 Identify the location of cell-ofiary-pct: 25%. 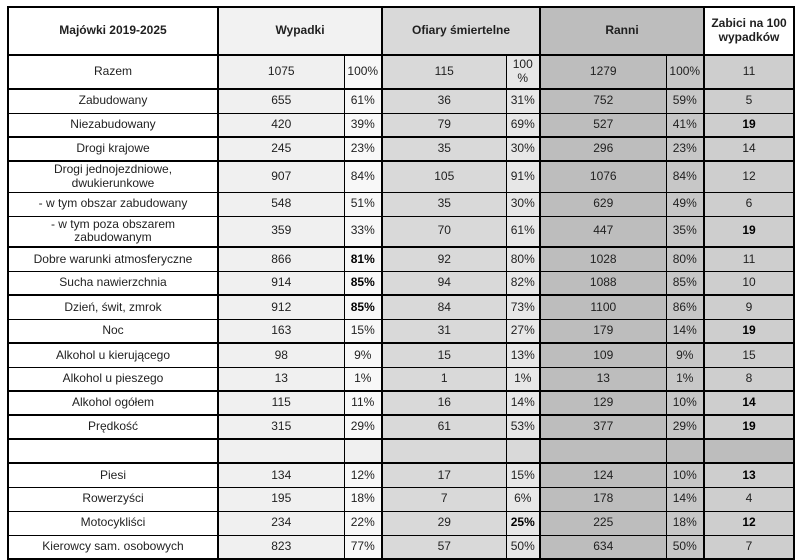
(523, 523).